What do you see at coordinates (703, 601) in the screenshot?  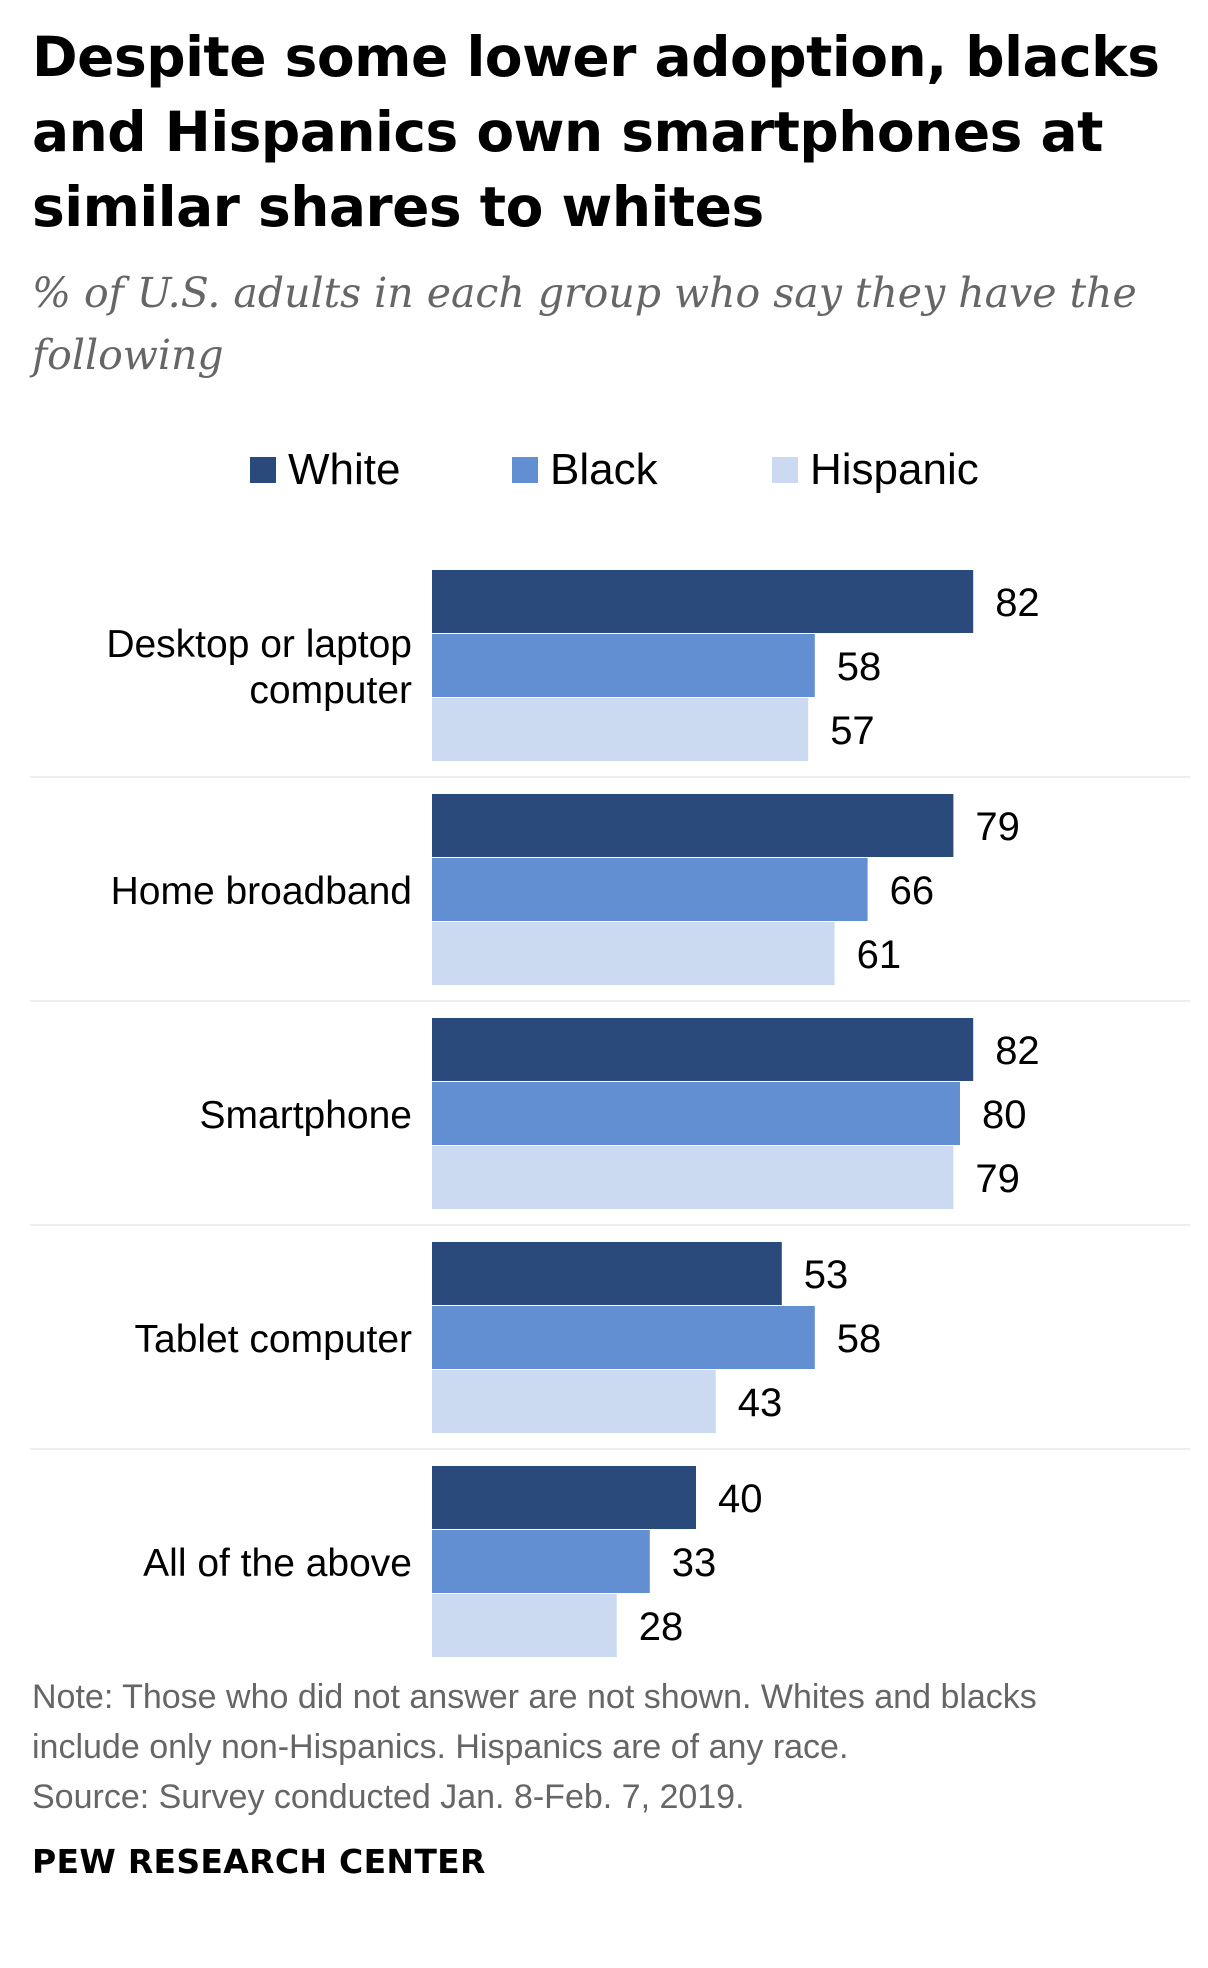 I see `bar-desktop-or-laptop-computer-white` at bounding box center [703, 601].